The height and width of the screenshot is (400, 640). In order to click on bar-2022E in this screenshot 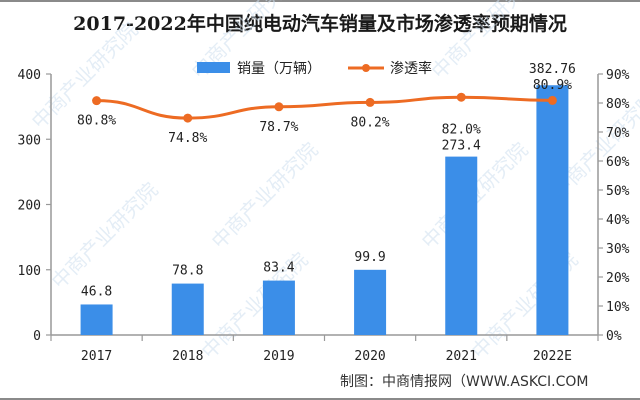, I will do `click(552, 210)`.